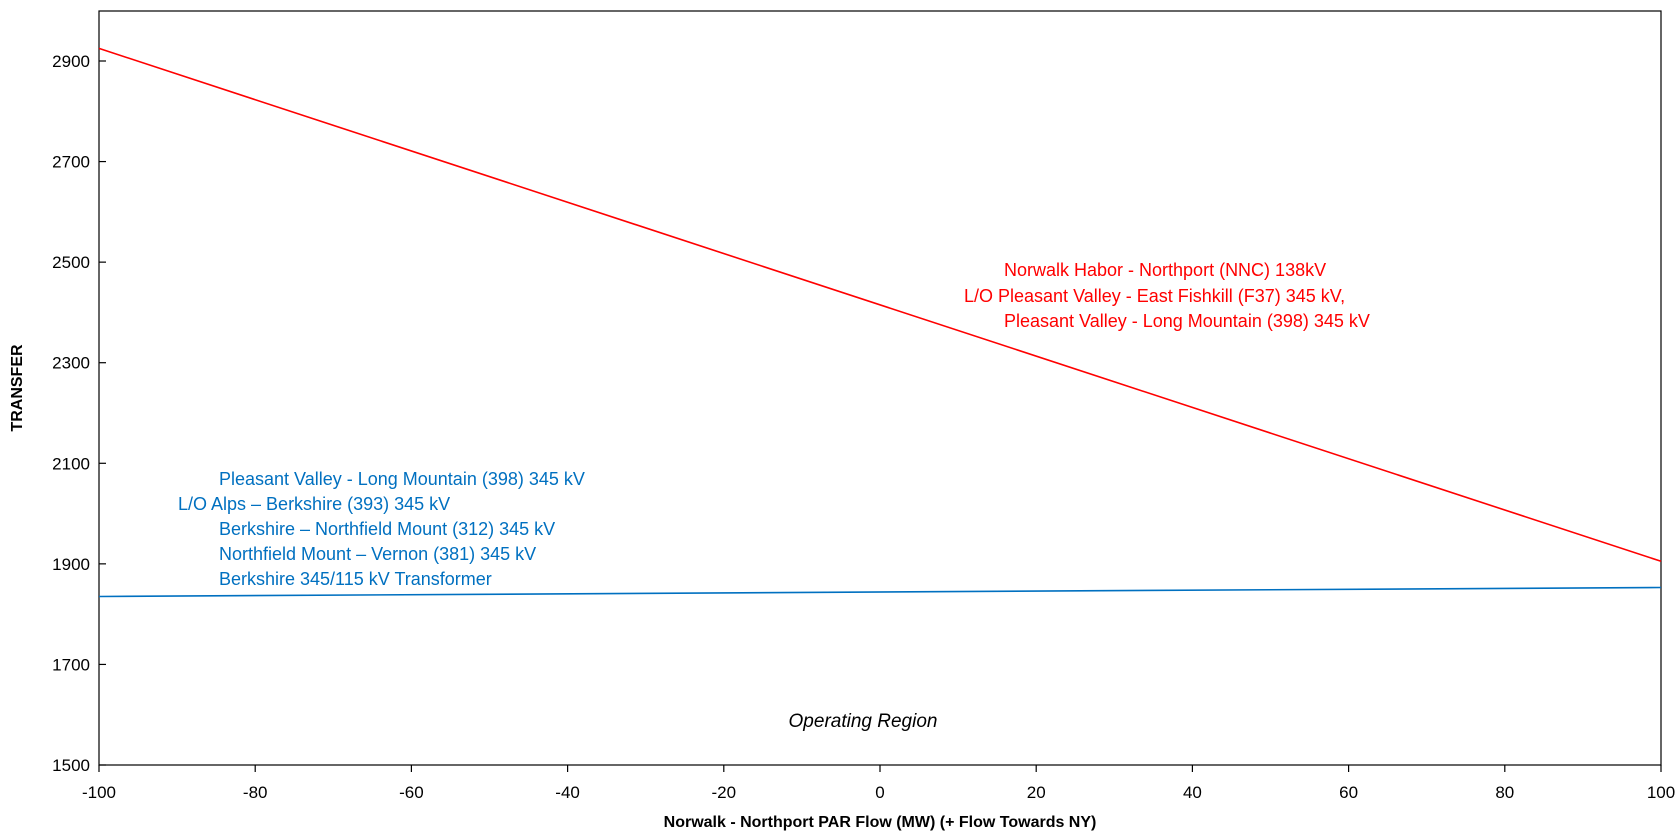 The width and height of the screenshot is (1679, 837). Describe the element at coordinates (1192, 792) in the screenshot. I see `x-tick-label: 40` at that location.